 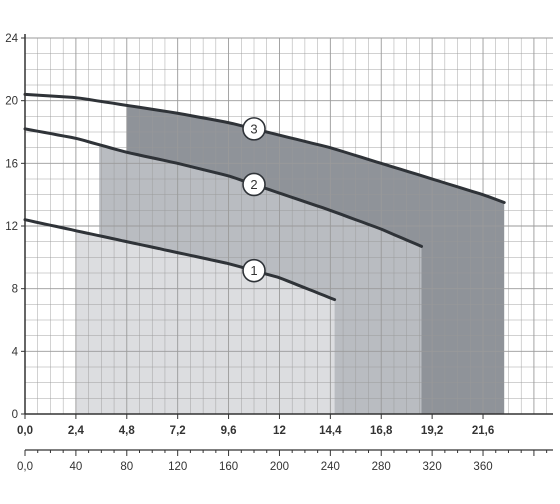 I want to click on curve-marker-label: 2, so click(x=253, y=184).